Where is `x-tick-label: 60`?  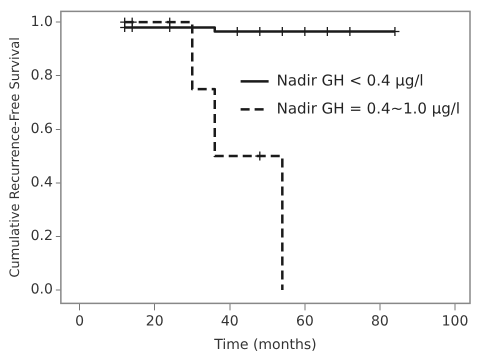
x-tick-label: 60 is located at coordinates (305, 321).